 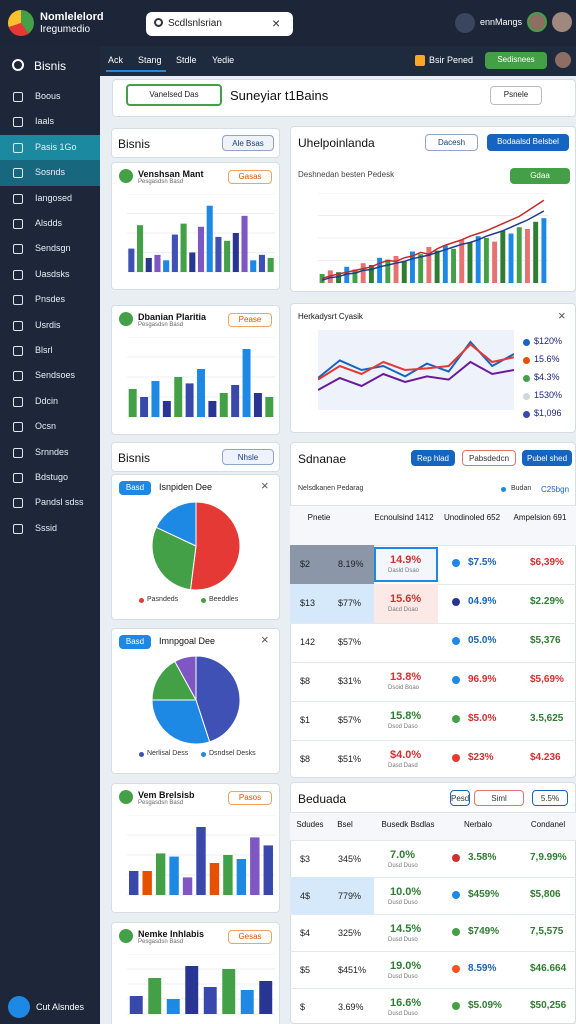 What do you see at coordinates (404, 571) in the screenshot?
I see `cell-sub: Dasld Dsao` at bounding box center [404, 571].